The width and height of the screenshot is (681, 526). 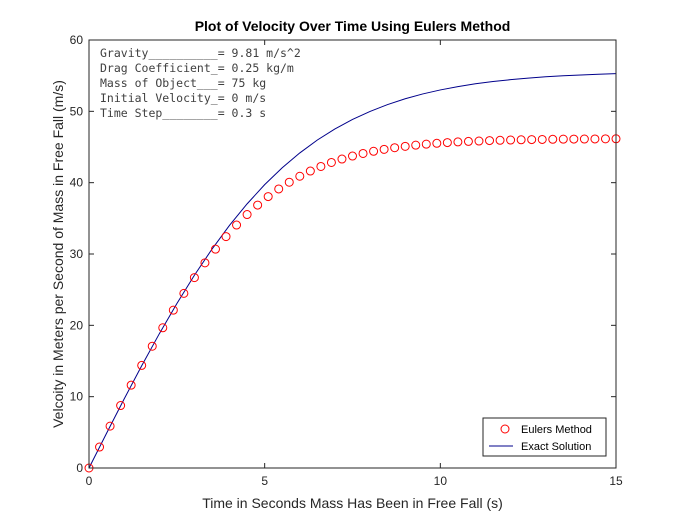 What do you see at coordinates (79, 468) in the screenshot?
I see `y-tick-label: 0` at bounding box center [79, 468].